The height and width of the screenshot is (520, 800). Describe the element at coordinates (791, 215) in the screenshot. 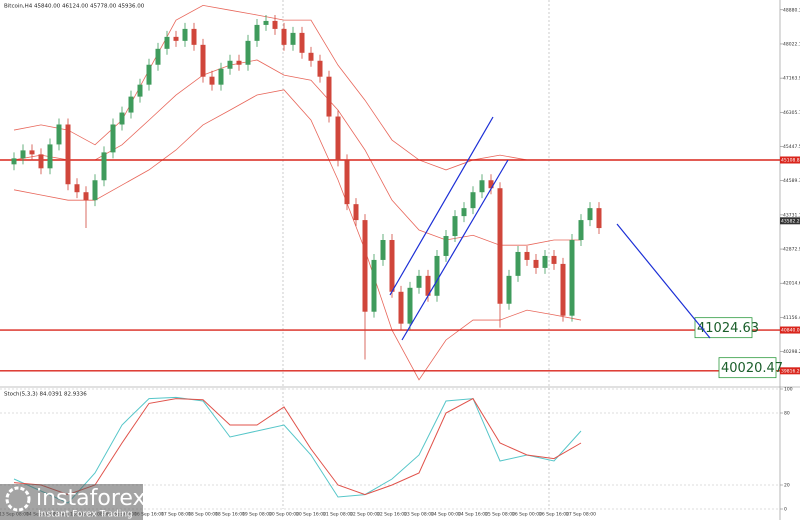

I see `y-tick-label: 43731.11` at that location.